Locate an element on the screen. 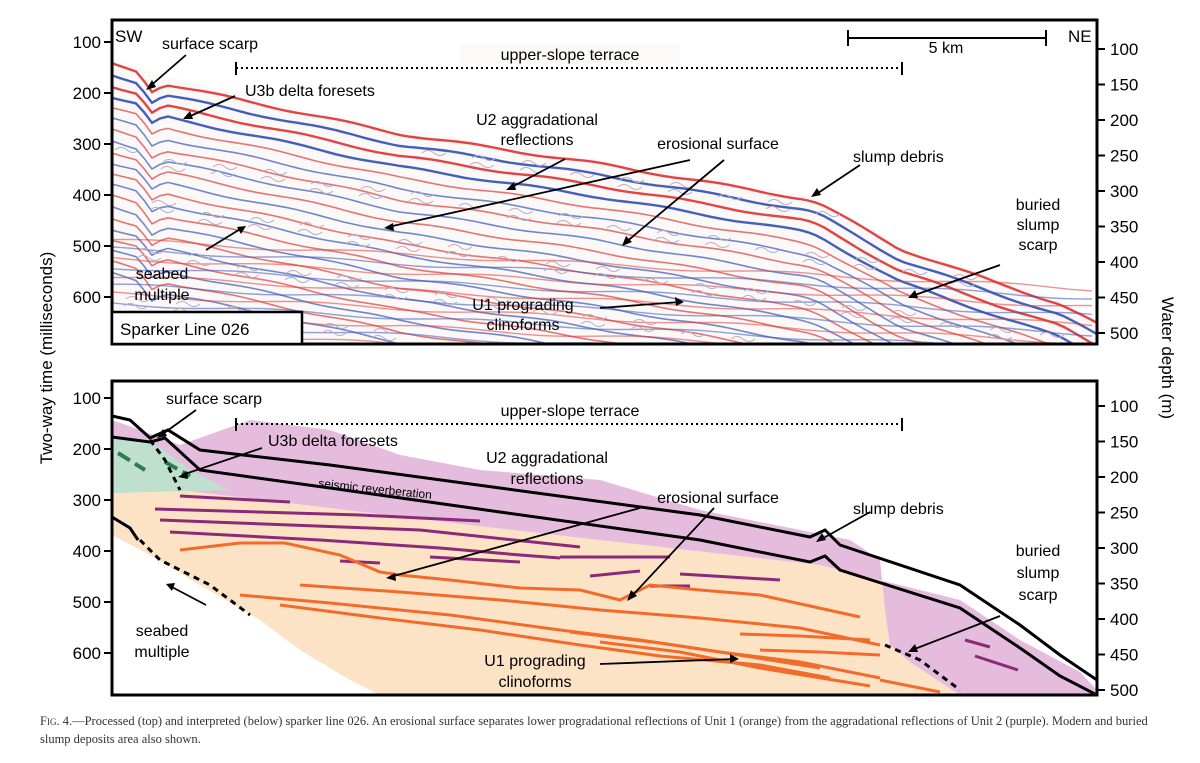 The image size is (1200, 763). right-bottom-tick-label: 400 is located at coordinates (1124, 619).